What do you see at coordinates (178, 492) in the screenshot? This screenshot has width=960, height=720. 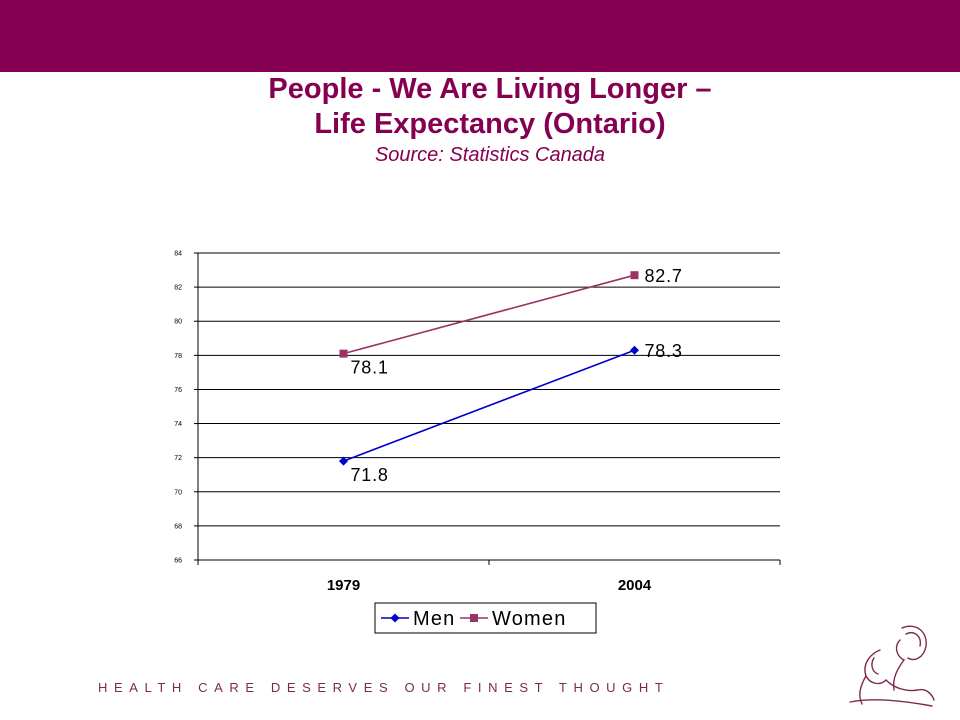 I see `y-tick-label: 70` at bounding box center [178, 492].